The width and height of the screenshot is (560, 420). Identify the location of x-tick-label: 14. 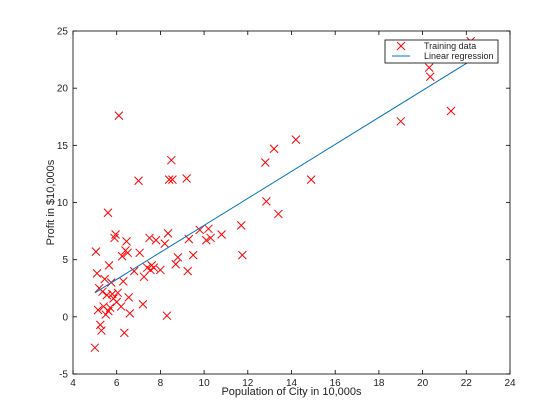
(292, 383).